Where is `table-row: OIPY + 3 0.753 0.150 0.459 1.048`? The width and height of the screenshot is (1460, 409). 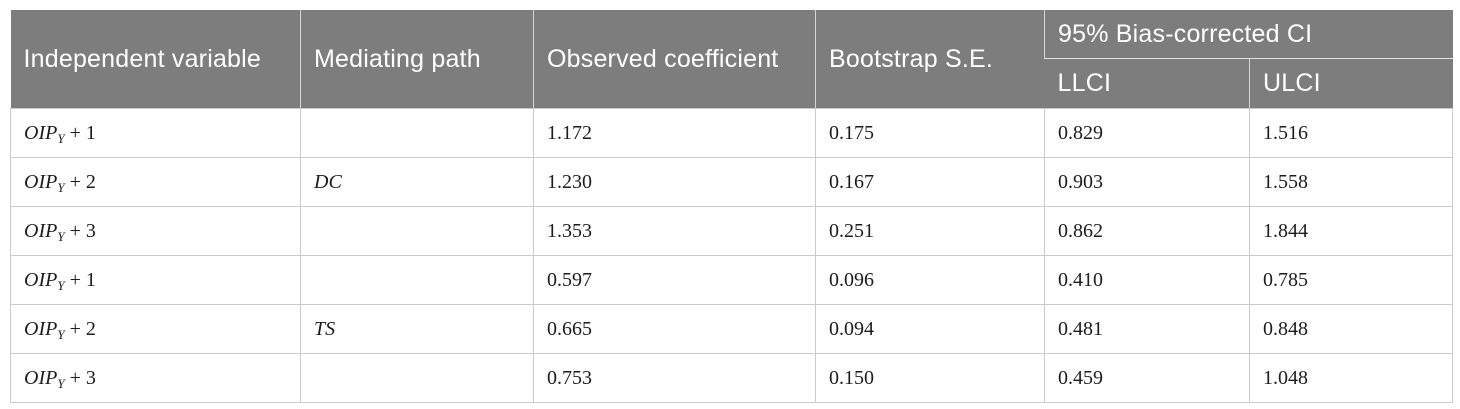 table-row: OIPY + 3 0.753 0.150 0.459 1.048 is located at coordinates (731, 378).